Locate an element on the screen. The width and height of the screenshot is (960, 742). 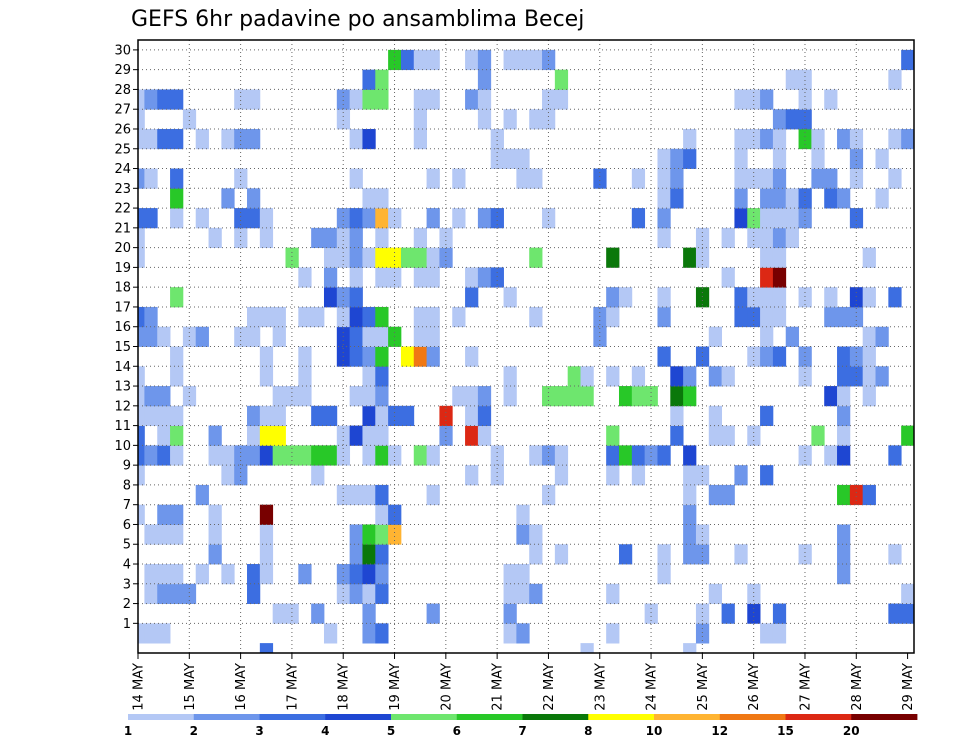
y-tick-label: 13 is located at coordinates (122, 387).